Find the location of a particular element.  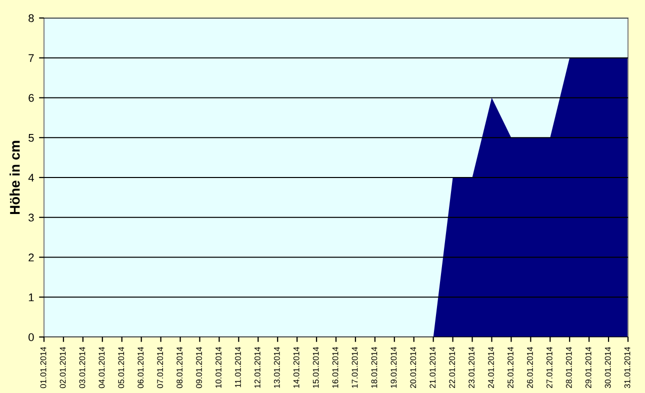

x-tick-label: 23.01.2014 is located at coordinates (471, 367).